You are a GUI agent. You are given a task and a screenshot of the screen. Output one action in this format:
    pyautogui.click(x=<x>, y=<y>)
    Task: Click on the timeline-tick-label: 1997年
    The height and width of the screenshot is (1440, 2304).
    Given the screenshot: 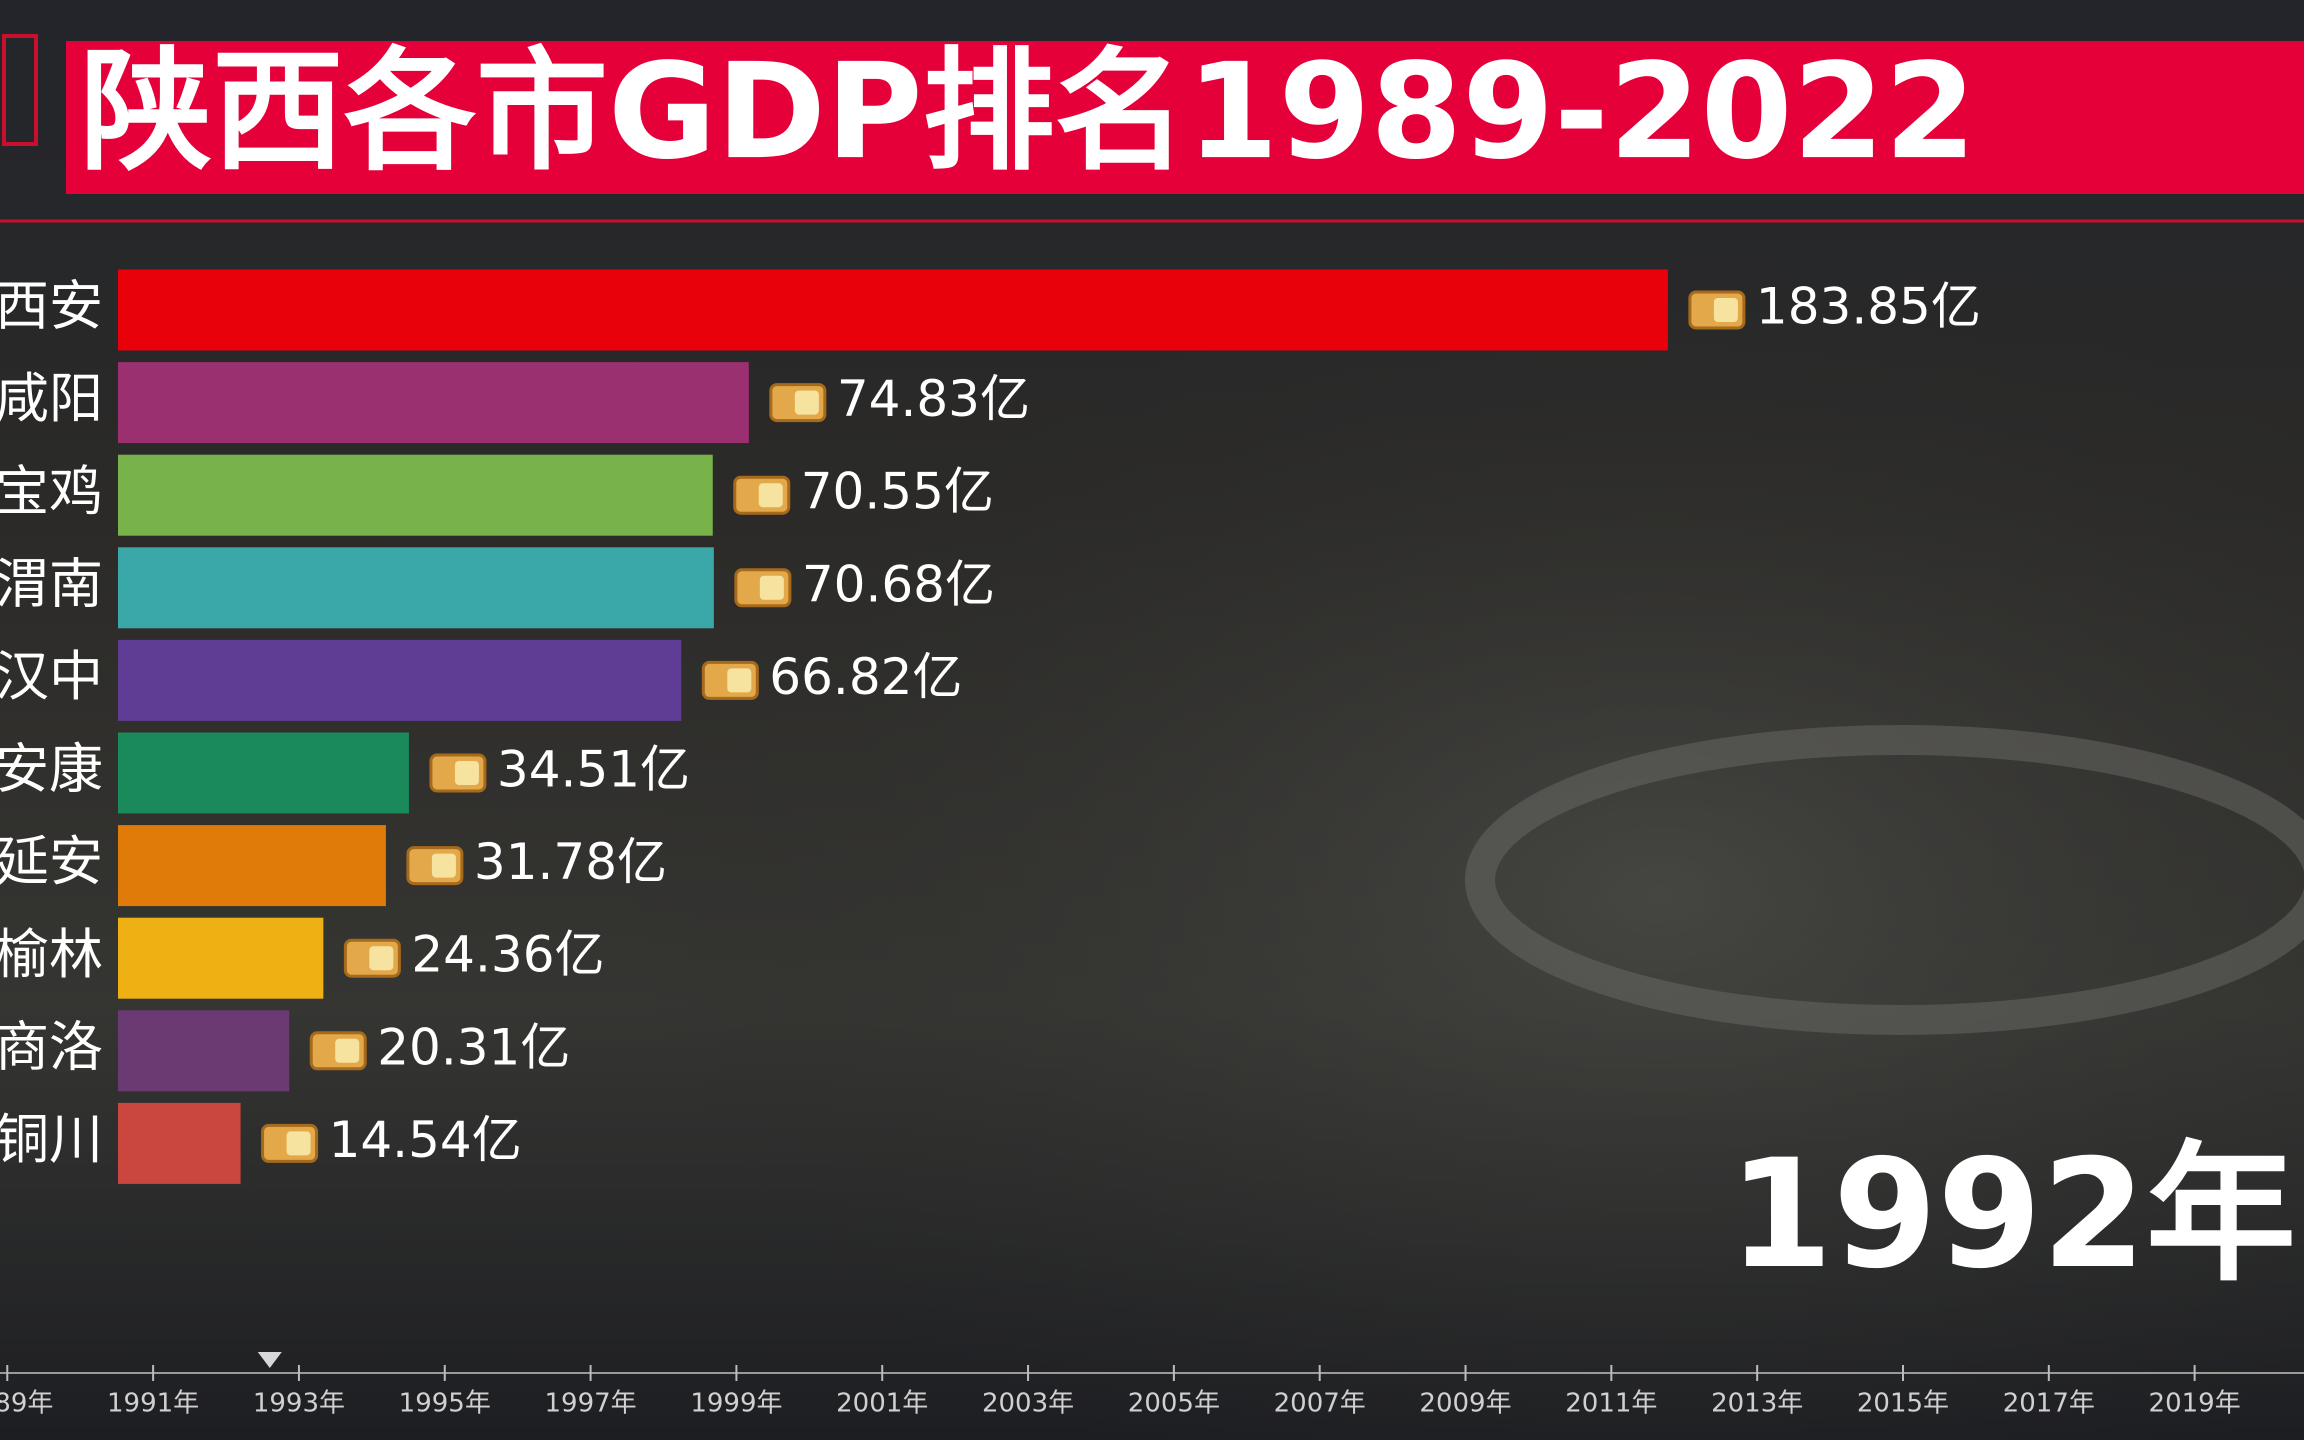 What is the action you would take?
    pyautogui.click(x=590, y=1404)
    